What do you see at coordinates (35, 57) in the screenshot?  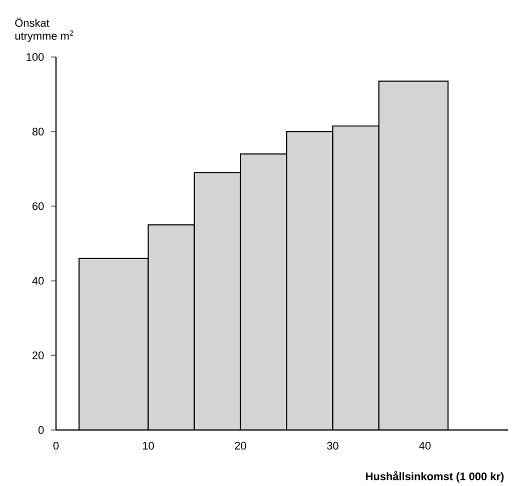 I see `y-tick-label: 100` at bounding box center [35, 57].